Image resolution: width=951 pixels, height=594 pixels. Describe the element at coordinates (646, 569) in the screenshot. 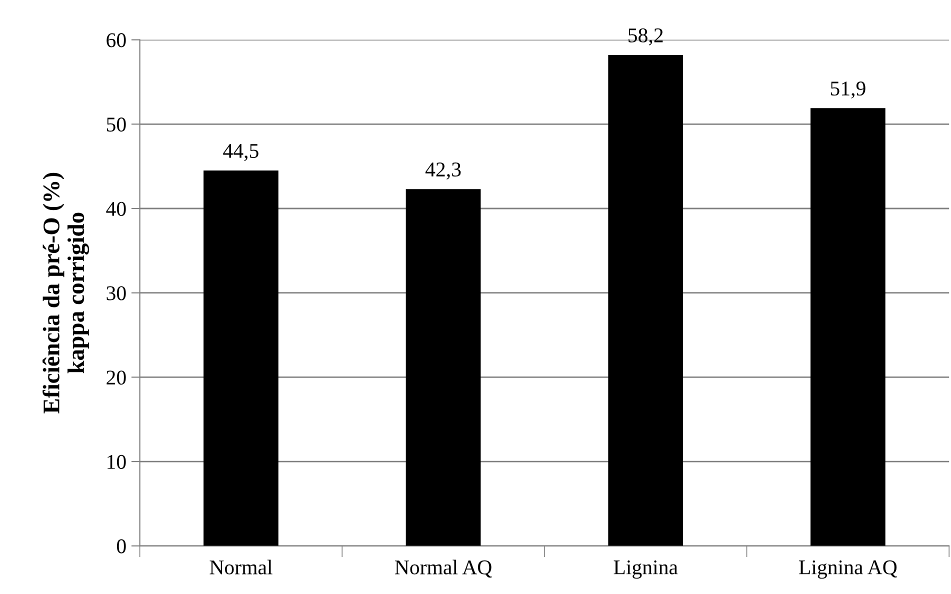

I see `x-tick-label: Lignina` at that location.